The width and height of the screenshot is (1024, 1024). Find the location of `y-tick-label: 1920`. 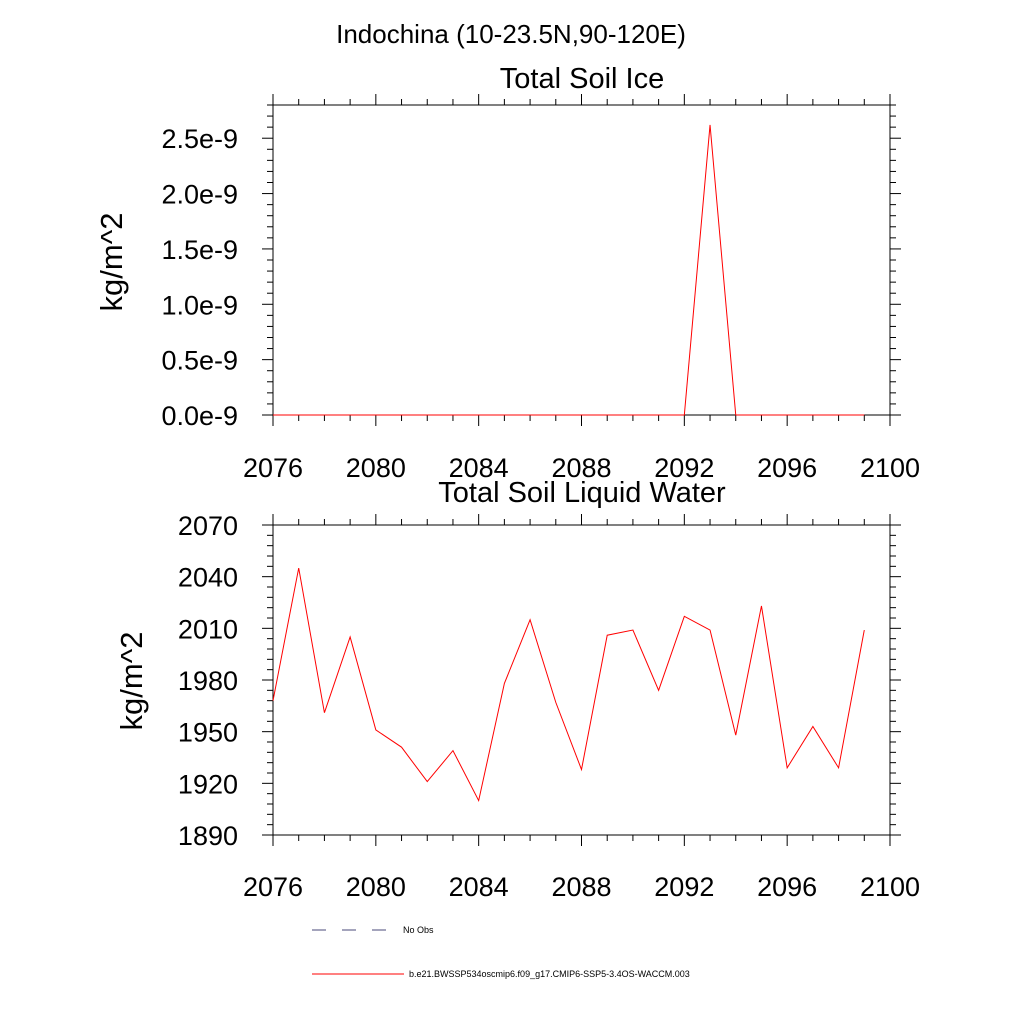

y-tick-label: 1920 is located at coordinates (208, 784).